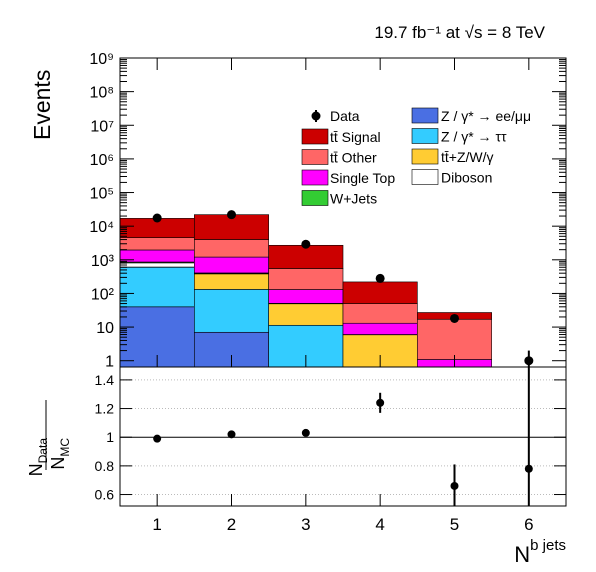 The height and width of the screenshot is (572, 596). I want to click on x-label-sup: b jets, so click(548, 545).